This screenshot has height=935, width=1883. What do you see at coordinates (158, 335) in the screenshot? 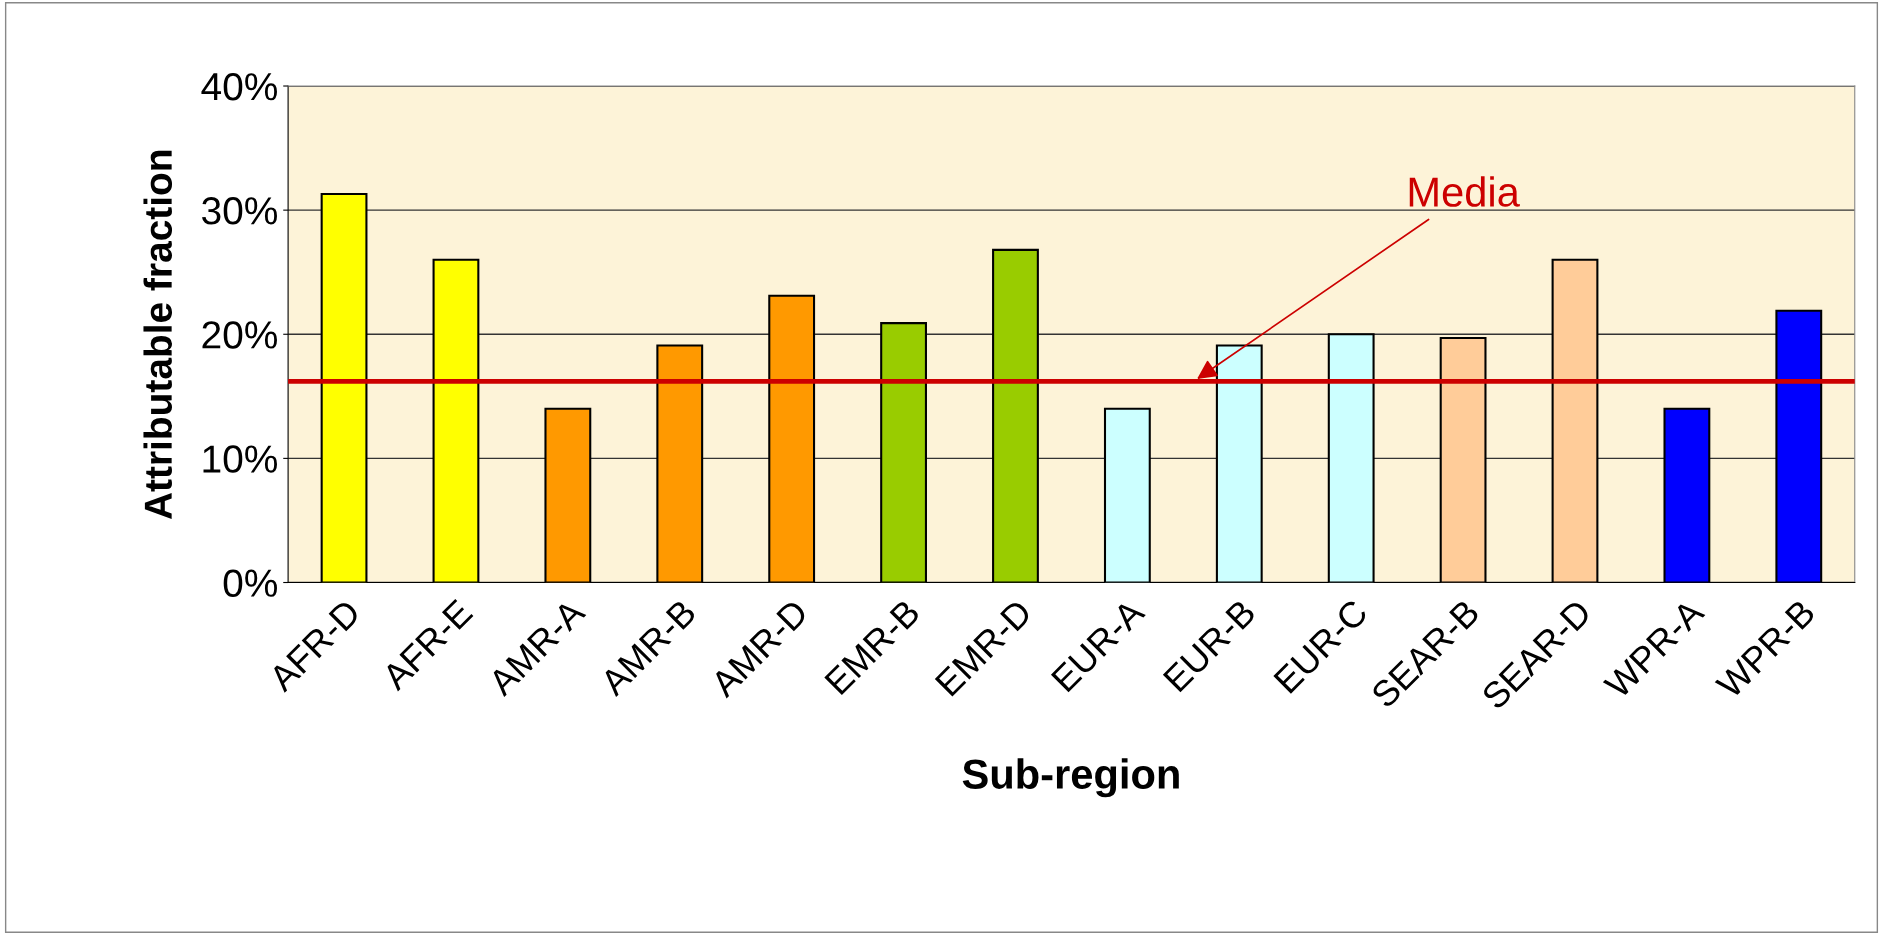
I see `y-axis-title: Attributable fraction` at bounding box center [158, 335].